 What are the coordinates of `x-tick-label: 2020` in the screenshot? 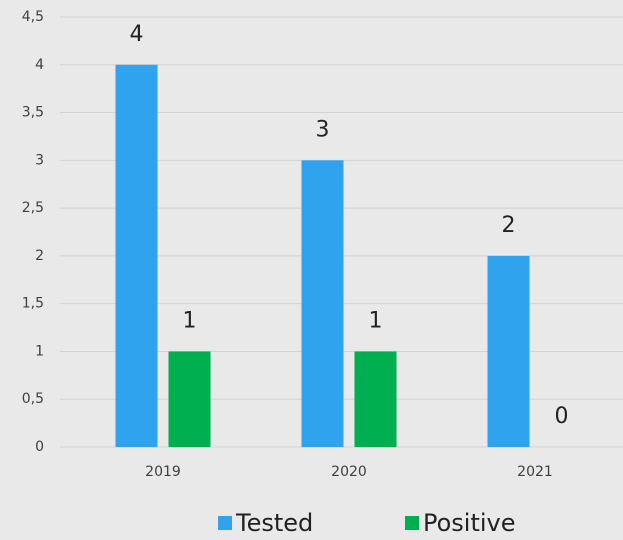 It's located at (349, 472).